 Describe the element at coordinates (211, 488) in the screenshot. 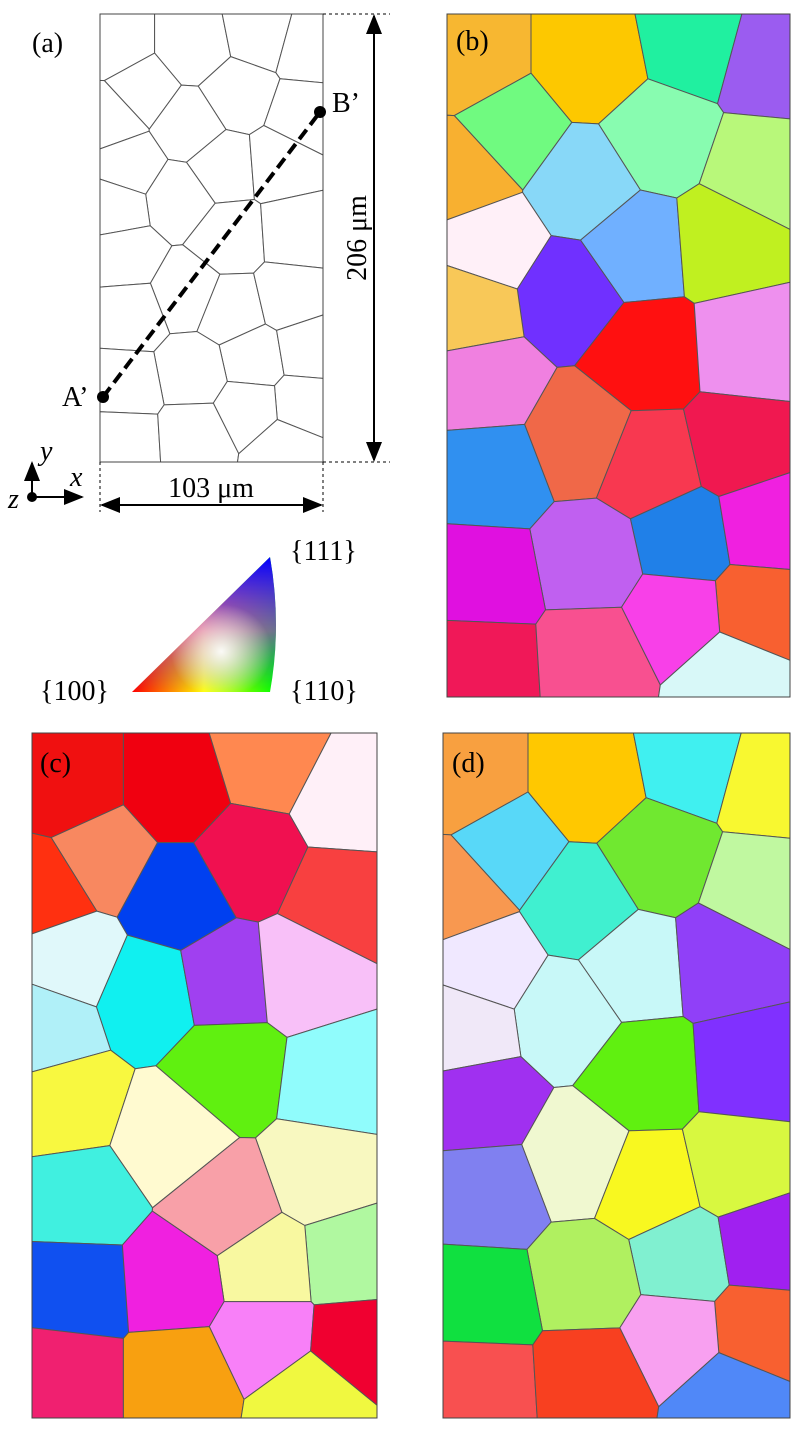

I see `width-label: 103 μm` at that location.